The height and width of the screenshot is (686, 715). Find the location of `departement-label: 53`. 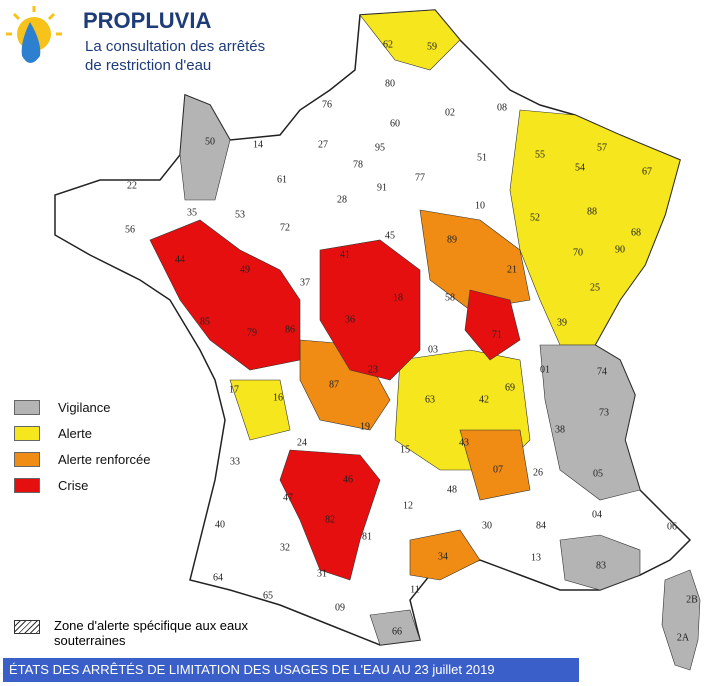

departement-label: 53 is located at coordinates (240, 214).